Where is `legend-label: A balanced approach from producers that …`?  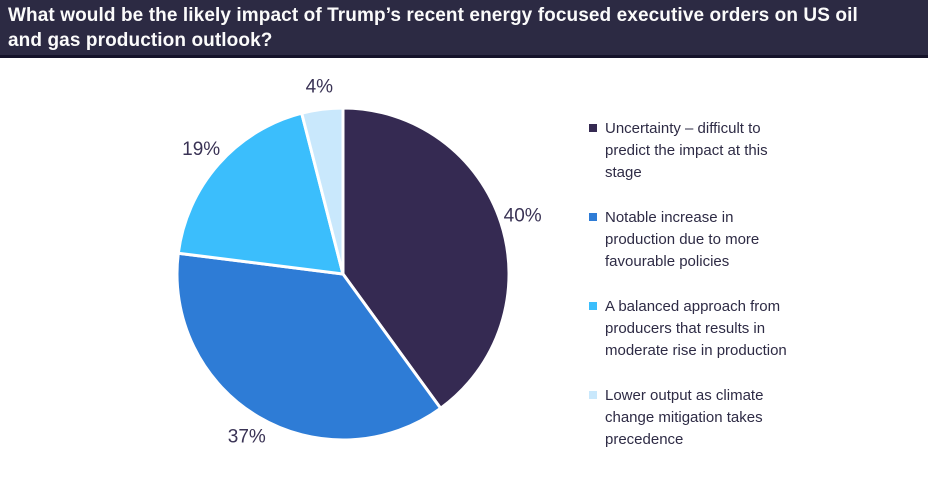 legend-label: A balanced approach from producers that … is located at coordinates (696, 328).